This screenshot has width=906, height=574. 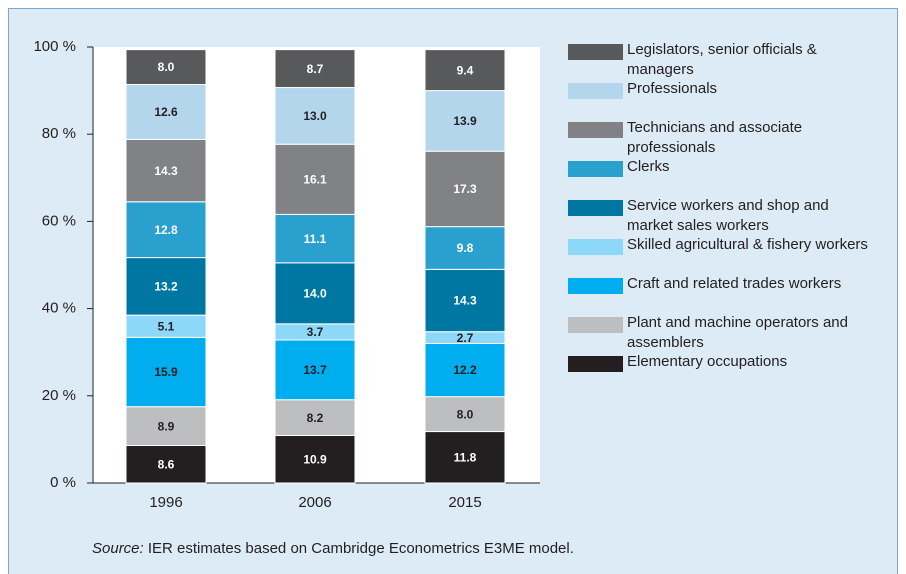 What do you see at coordinates (315, 332) in the screenshot?
I see `value-label: 3.7` at bounding box center [315, 332].